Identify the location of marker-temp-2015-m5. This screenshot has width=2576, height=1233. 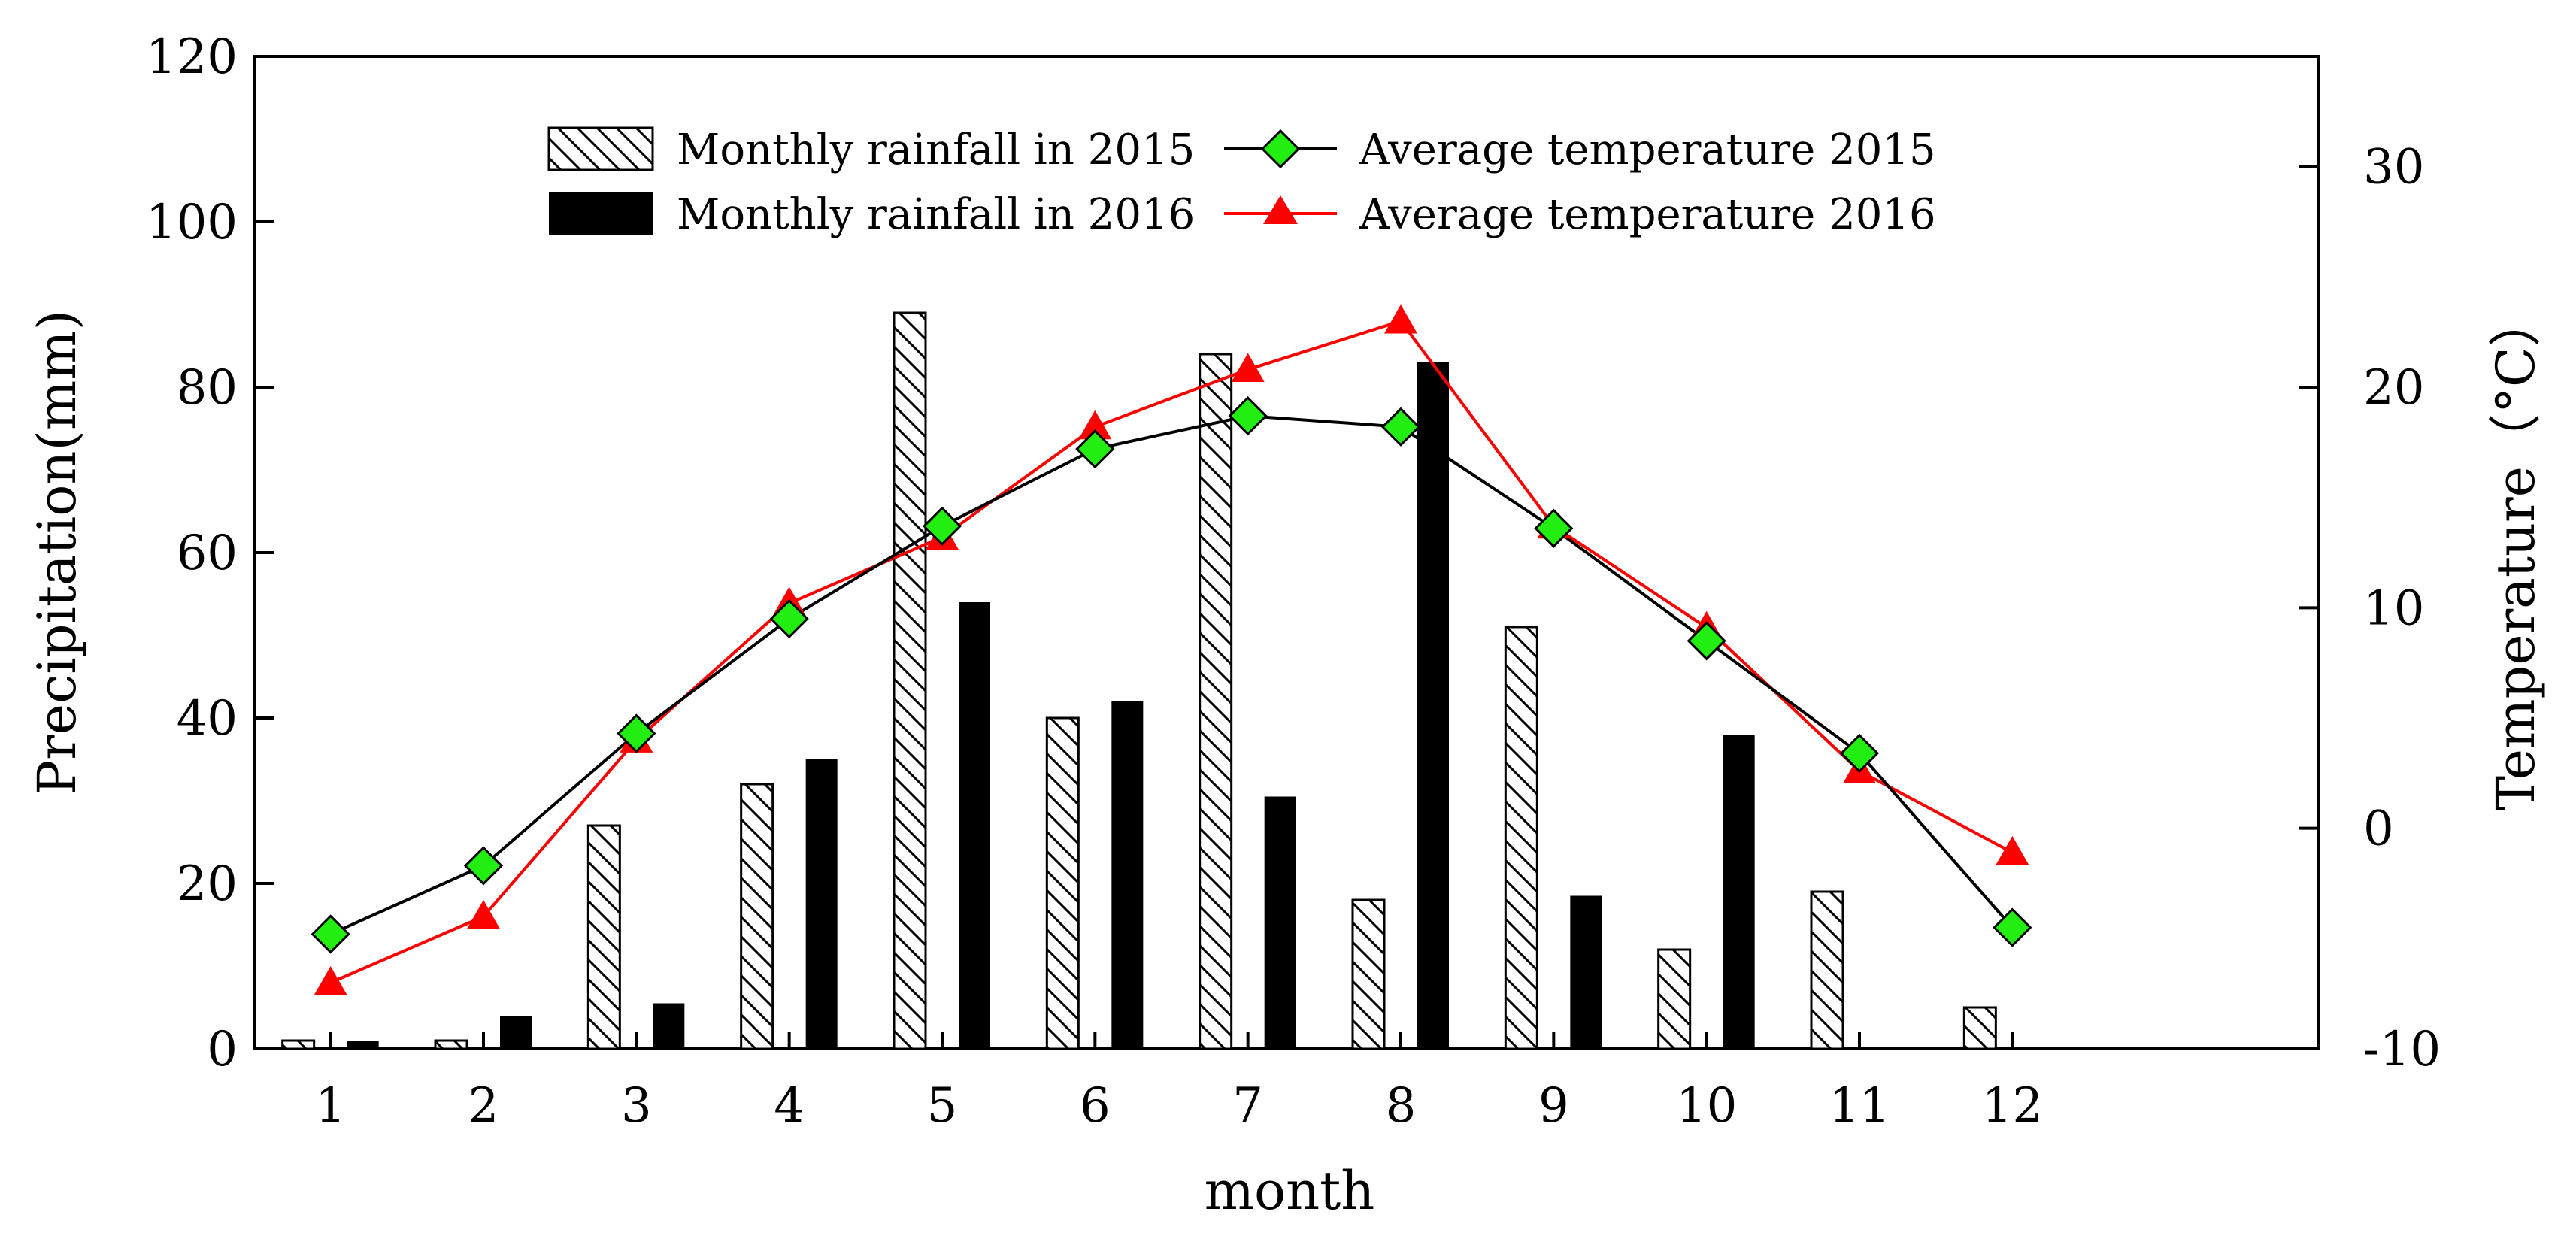
(942, 526).